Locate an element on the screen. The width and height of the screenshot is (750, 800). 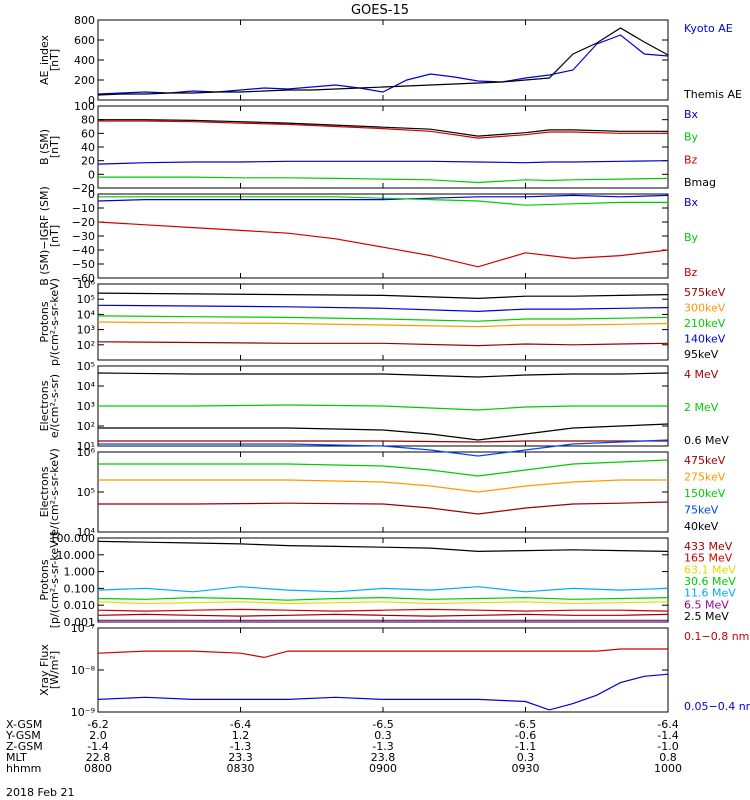
legend-entry: 11.6 MeV is located at coordinates (710, 593).